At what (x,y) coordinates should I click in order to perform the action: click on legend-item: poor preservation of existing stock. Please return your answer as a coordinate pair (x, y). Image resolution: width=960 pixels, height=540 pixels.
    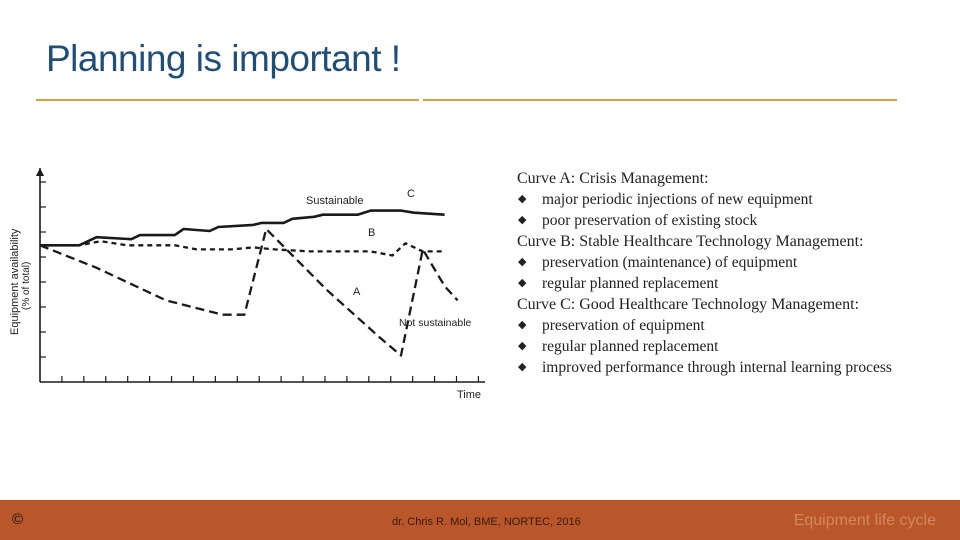
    Looking at the image, I should click on (704, 220).